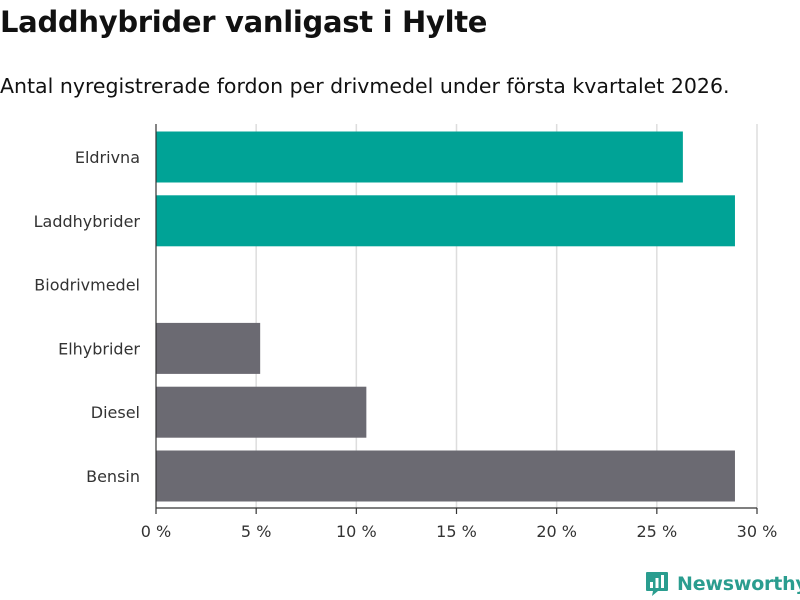 The height and width of the screenshot is (600, 800). Describe the element at coordinates (256, 531) in the screenshot. I see `x-tick-label: 5 %` at that location.